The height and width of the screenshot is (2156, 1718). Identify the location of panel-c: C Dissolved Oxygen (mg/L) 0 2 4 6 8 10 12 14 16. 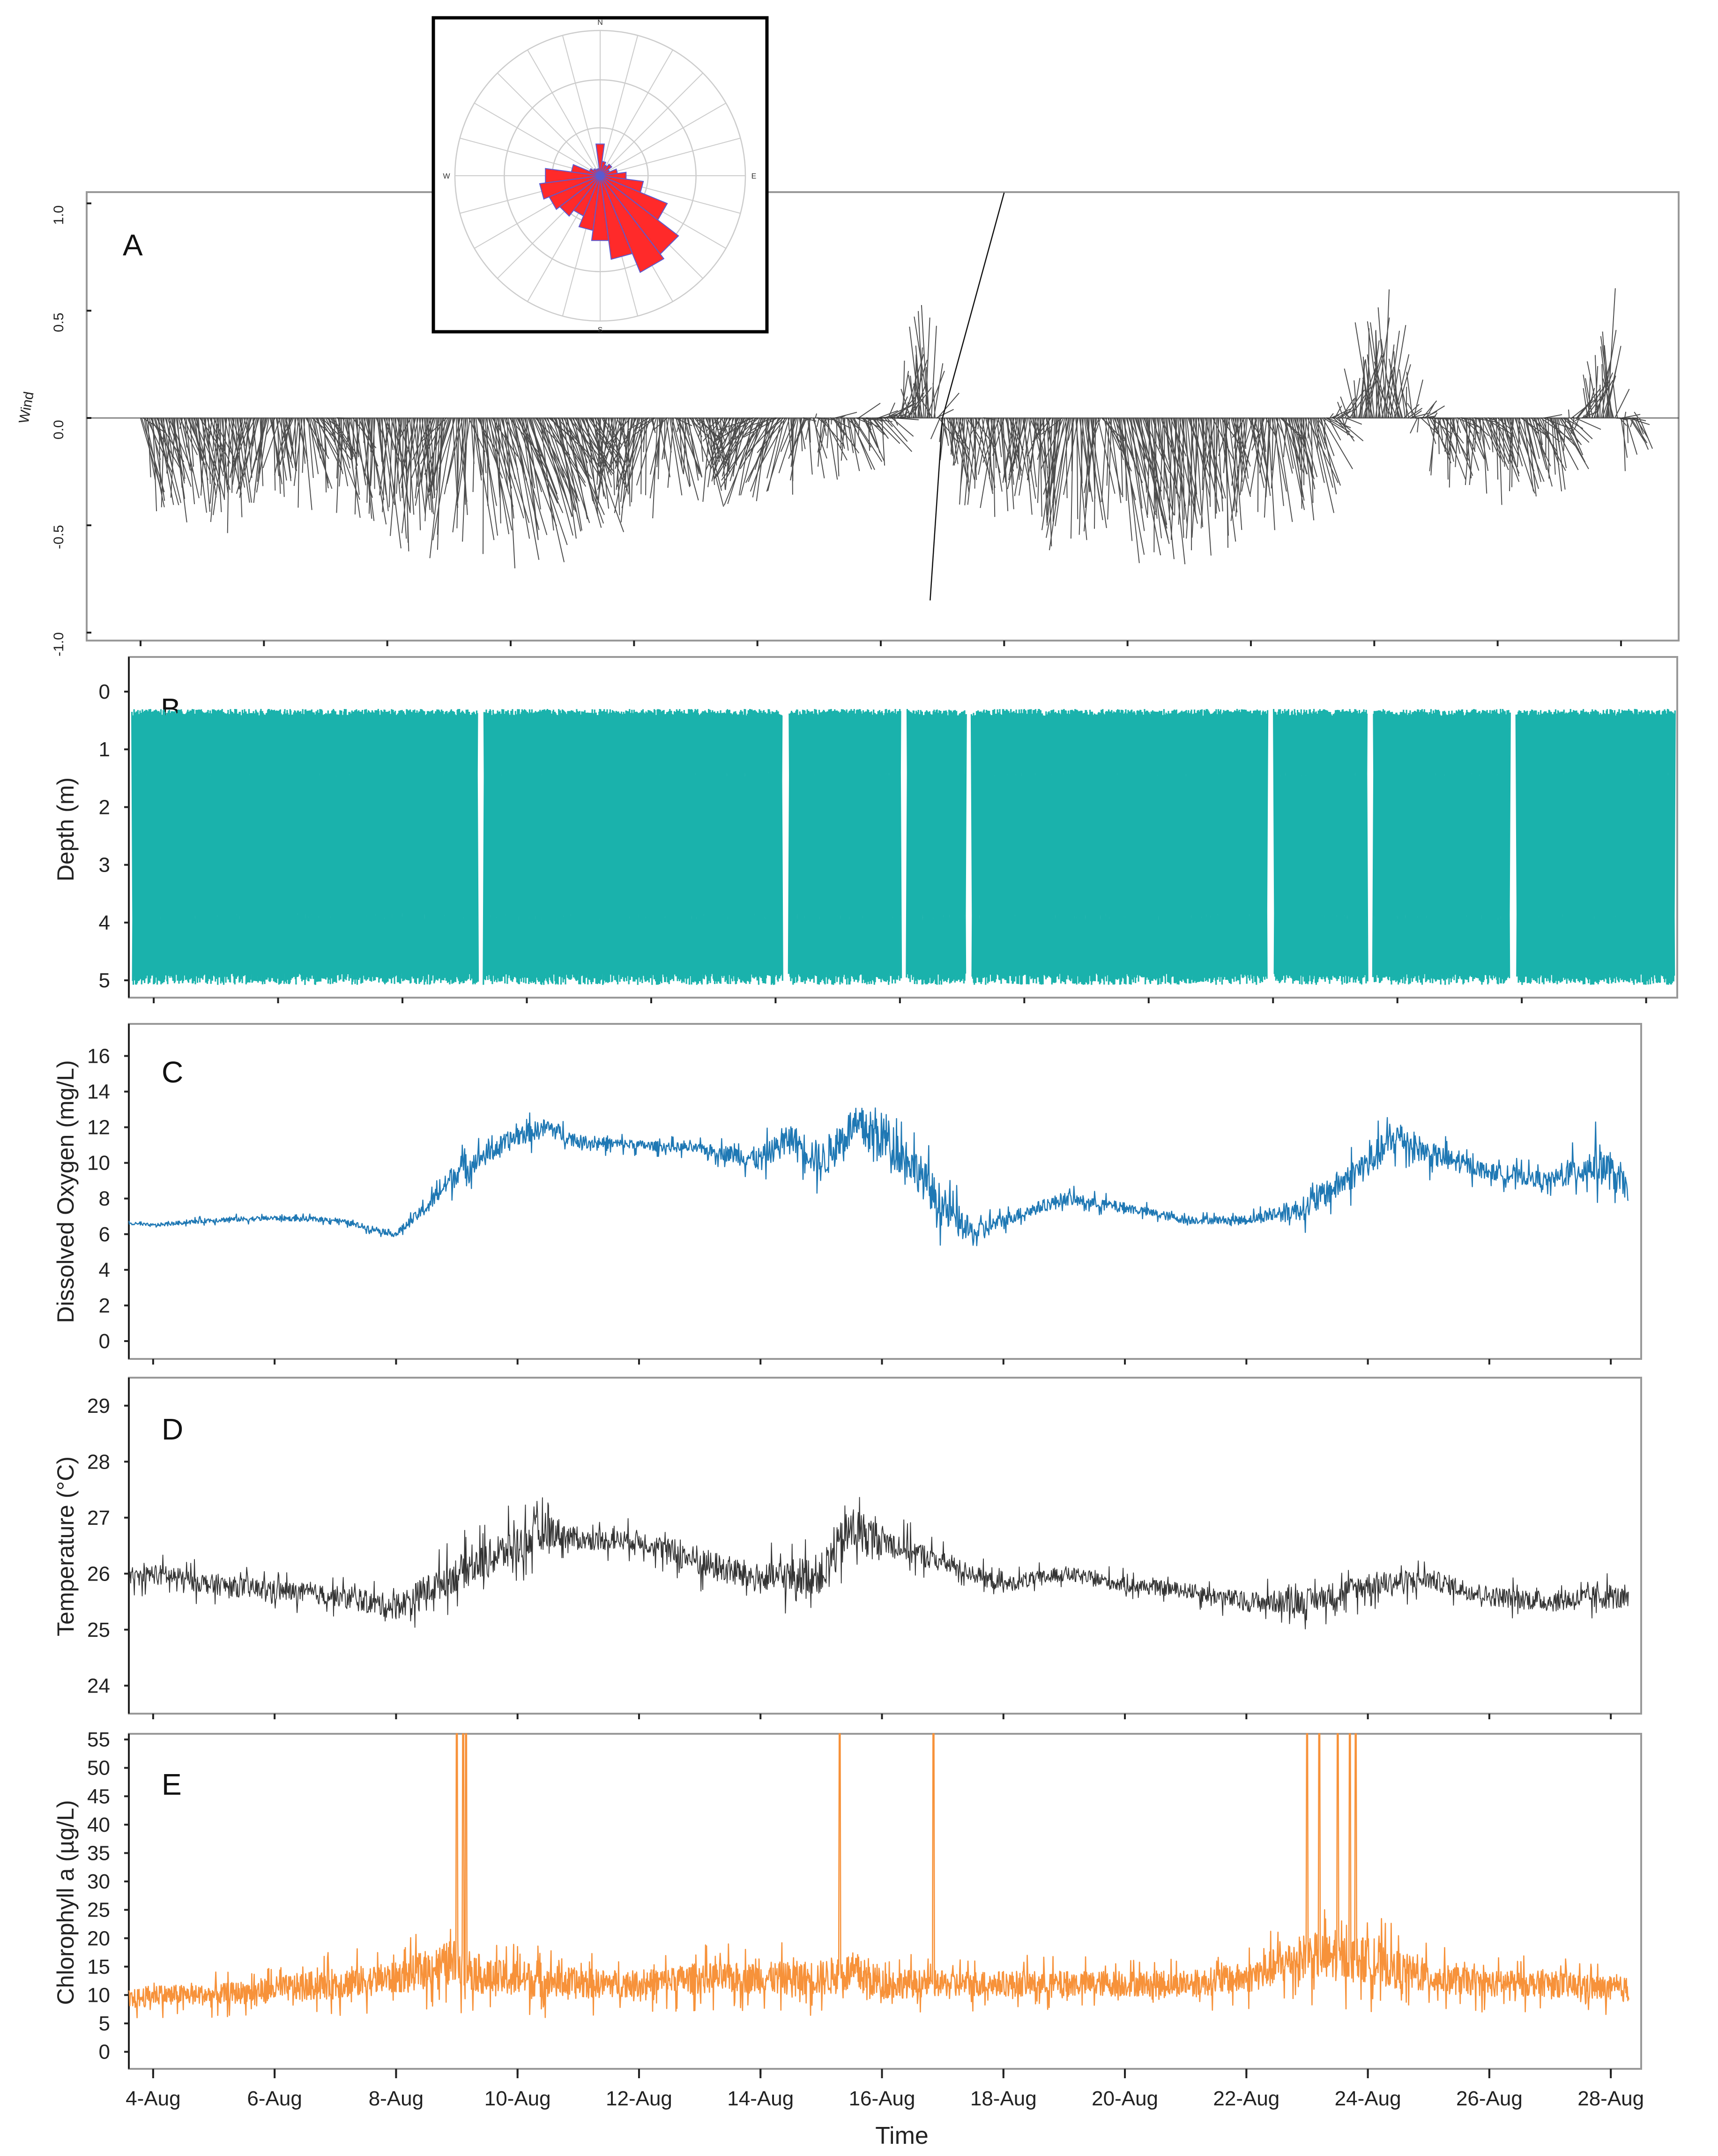
(847, 1194).